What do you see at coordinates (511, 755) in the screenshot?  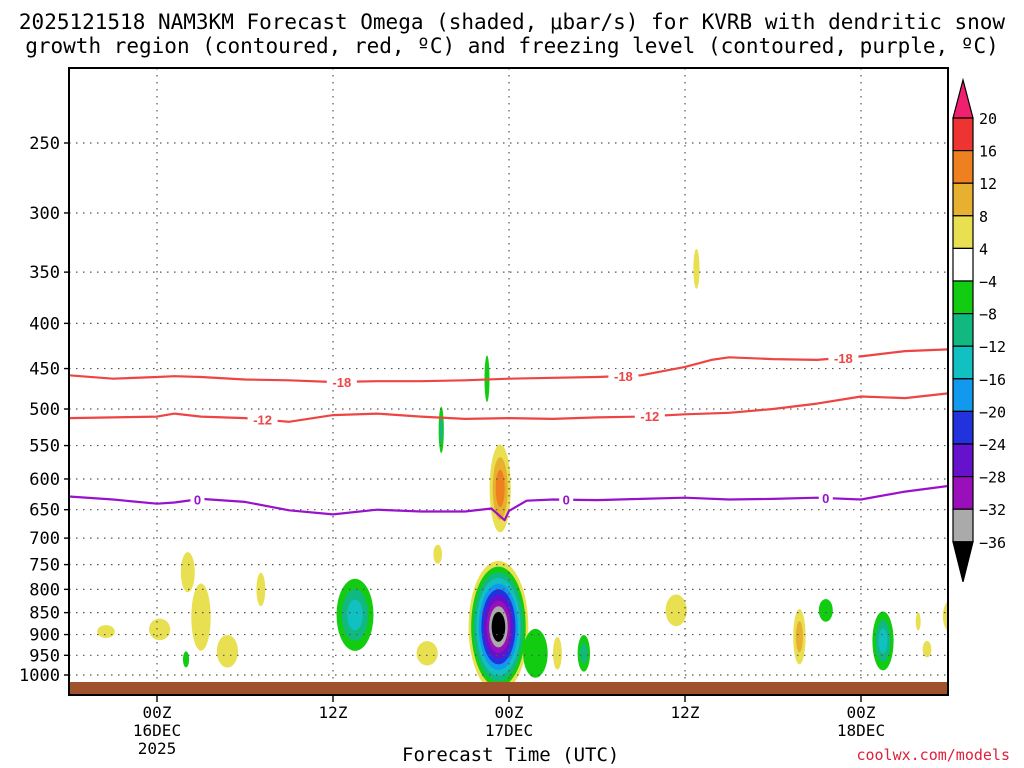 I see `x-axis-label: Forecast Time (UTC)` at bounding box center [511, 755].